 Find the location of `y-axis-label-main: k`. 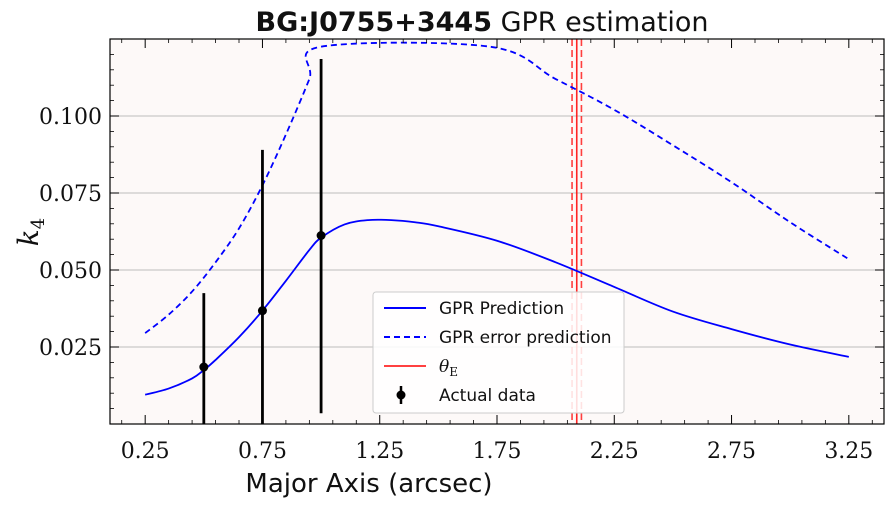

y-axis-label-main: k is located at coordinates (28, 237).